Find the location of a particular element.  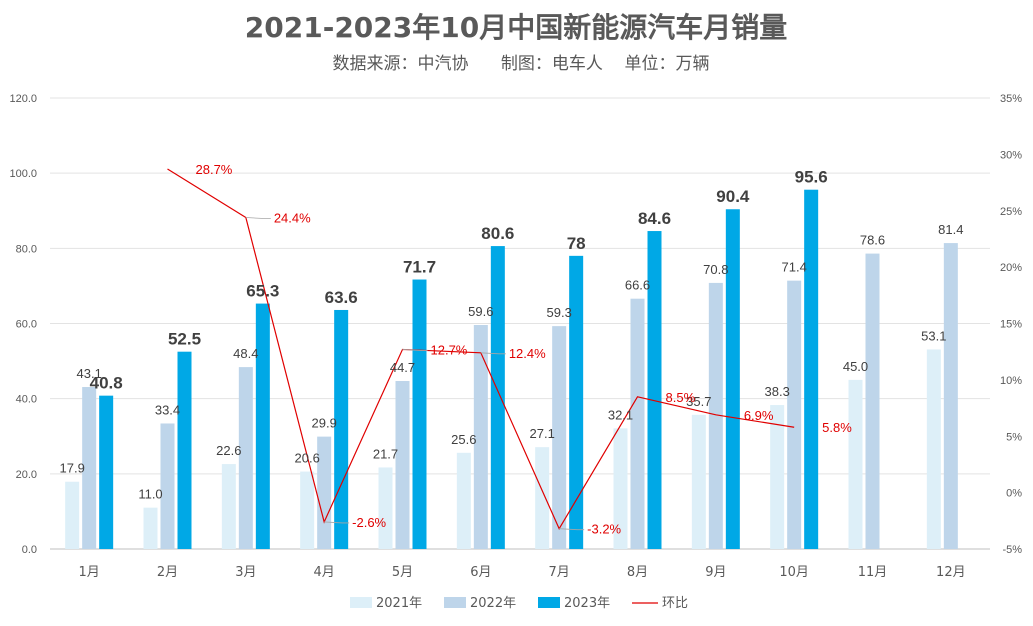

data-label-2023年: 52.5 is located at coordinates (184, 339).